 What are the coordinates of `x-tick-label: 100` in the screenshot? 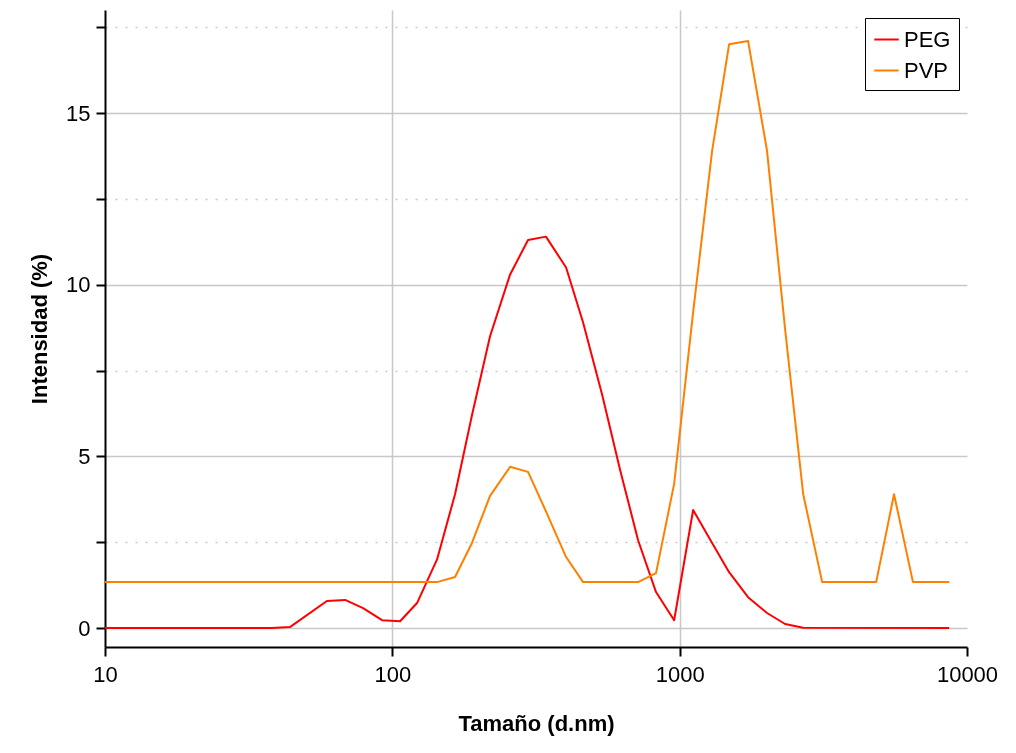 It's located at (393, 674).